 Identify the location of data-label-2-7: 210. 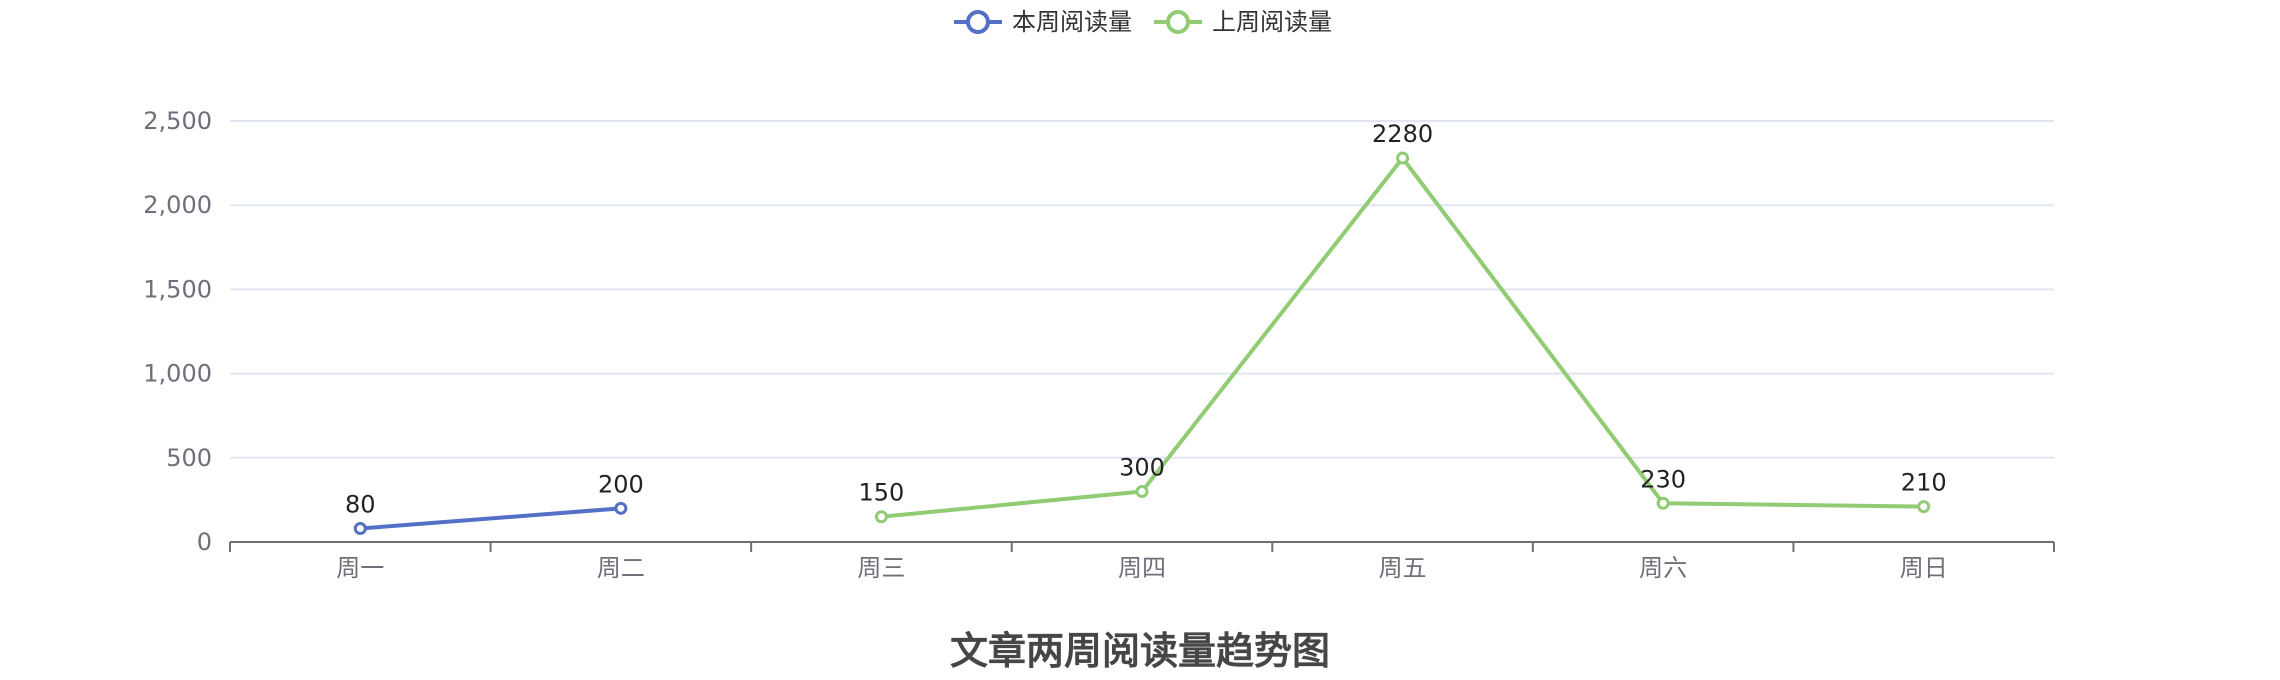
(1924, 483).